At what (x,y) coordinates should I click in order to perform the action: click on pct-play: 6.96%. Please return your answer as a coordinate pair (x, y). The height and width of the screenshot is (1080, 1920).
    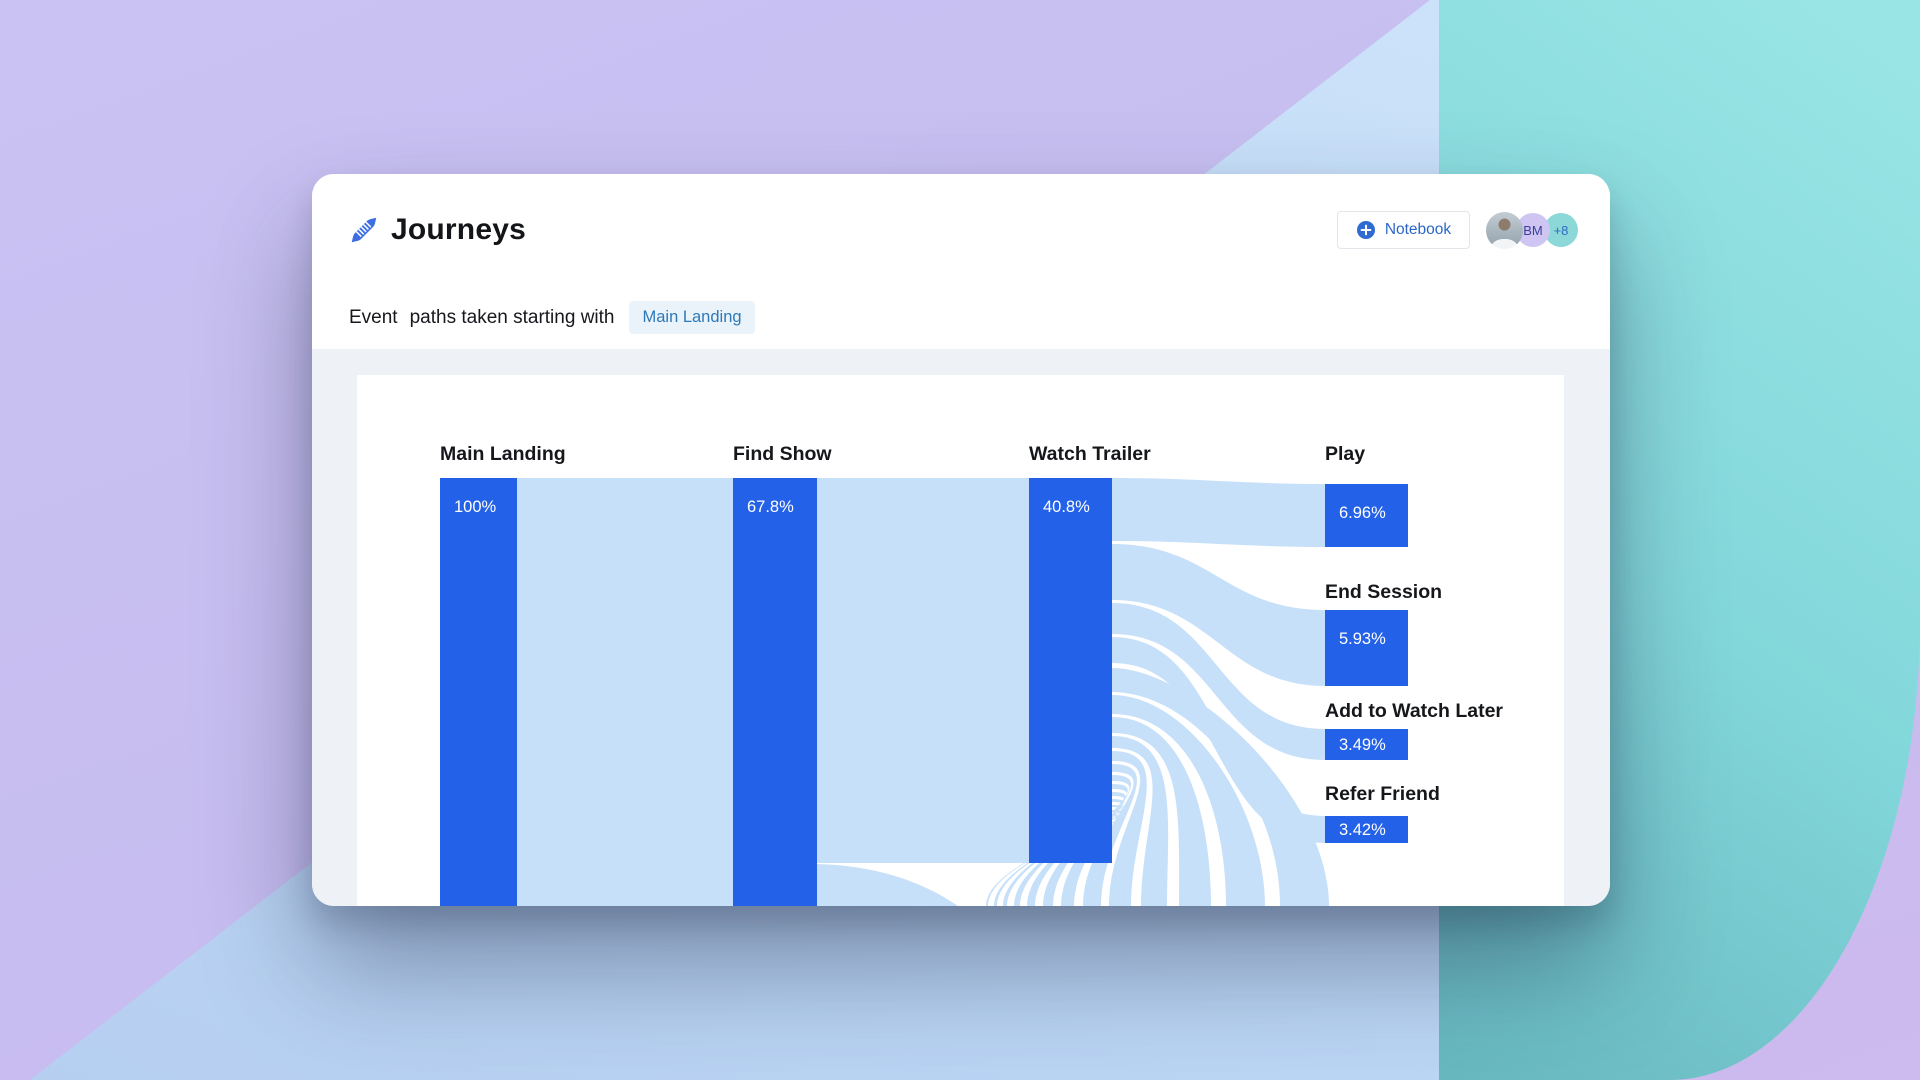
    Looking at the image, I should click on (1362, 513).